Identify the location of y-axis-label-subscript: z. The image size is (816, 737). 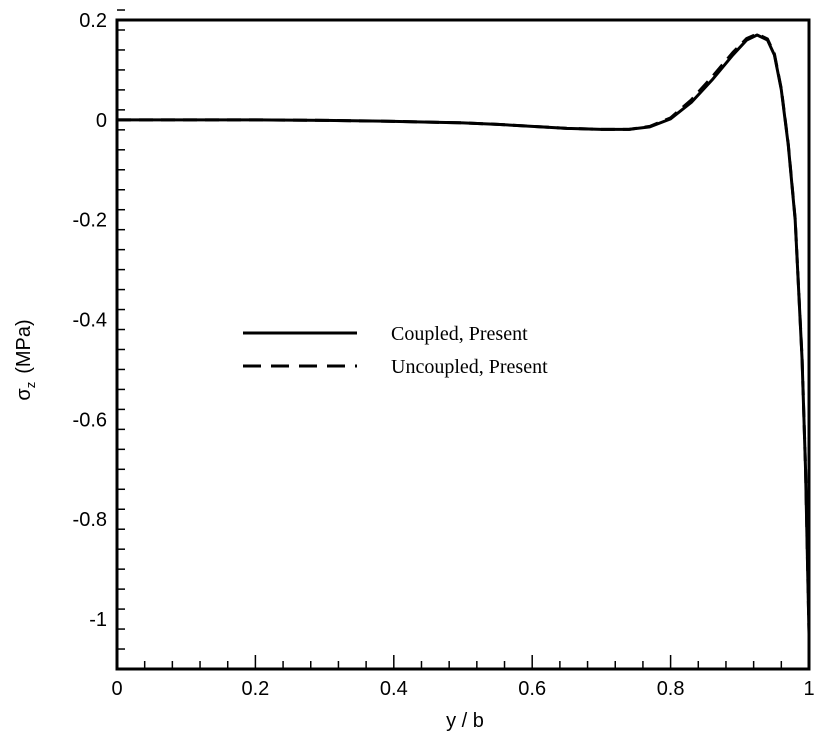
(30, 385).